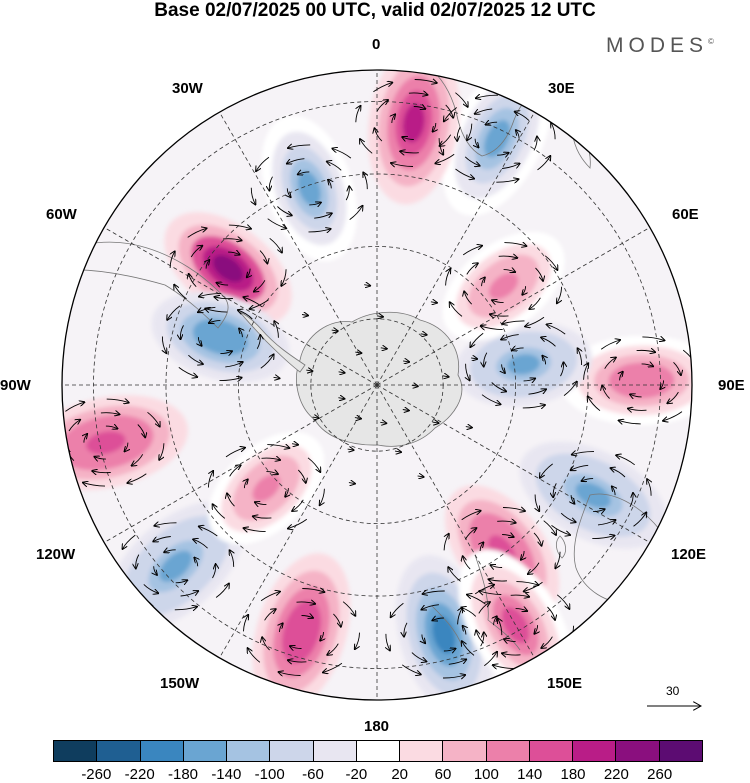 The width and height of the screenshot is (750, 783). I want to click on label-lon-120e: 120E, so click(689, 554).